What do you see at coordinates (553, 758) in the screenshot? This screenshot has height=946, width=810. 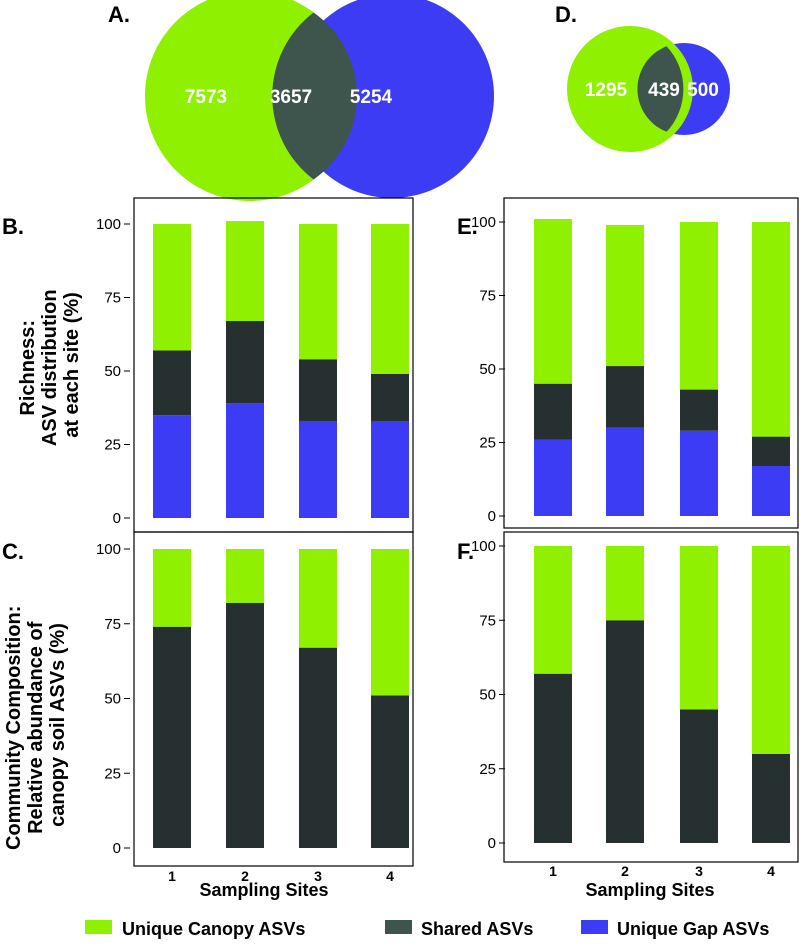 I see `bar-f-site-1-shared` at bounding box center [553, 758].